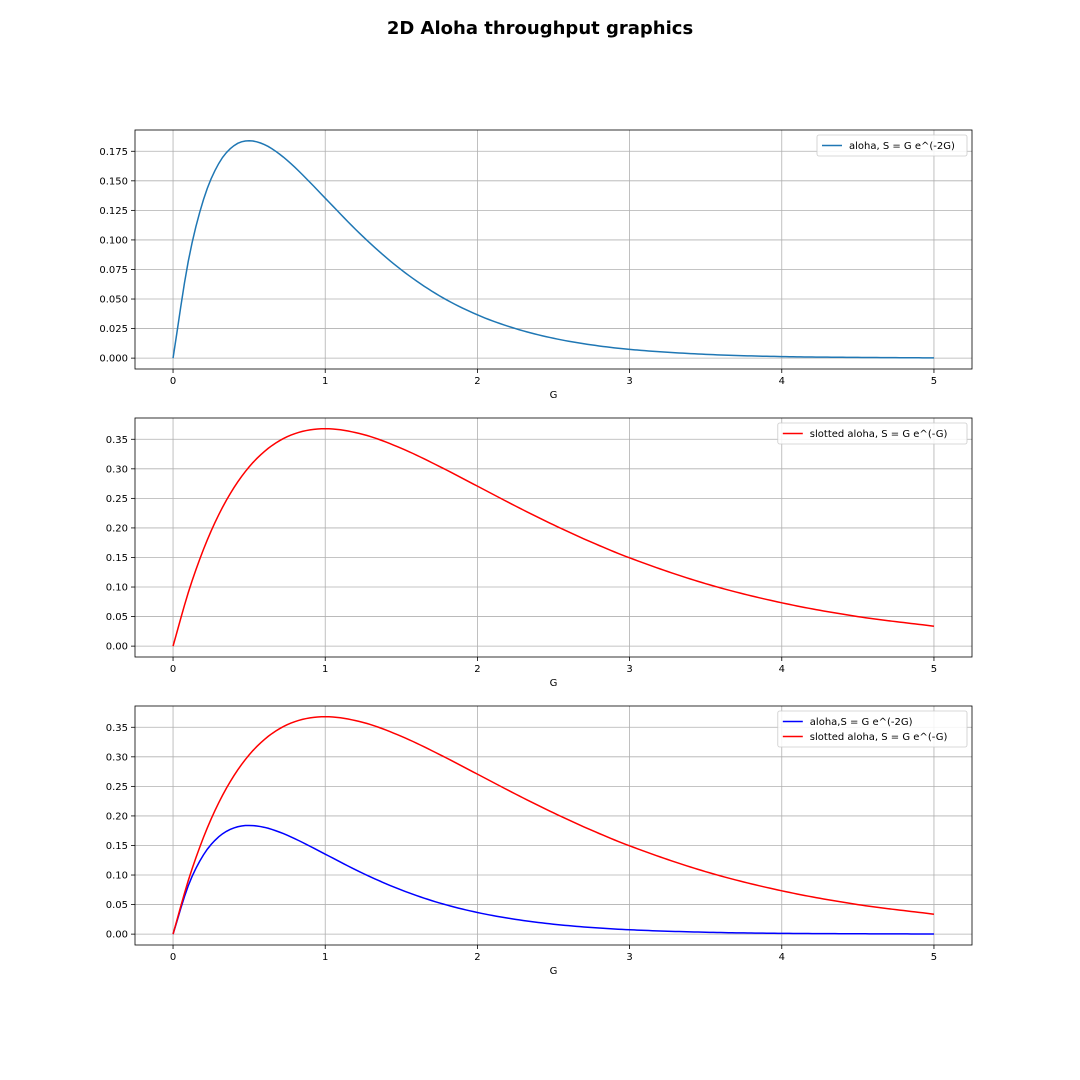 The width and height of the screenshot is (1080, 1080). I want to click on y-tick-label: 0.100, so click(113, 240).